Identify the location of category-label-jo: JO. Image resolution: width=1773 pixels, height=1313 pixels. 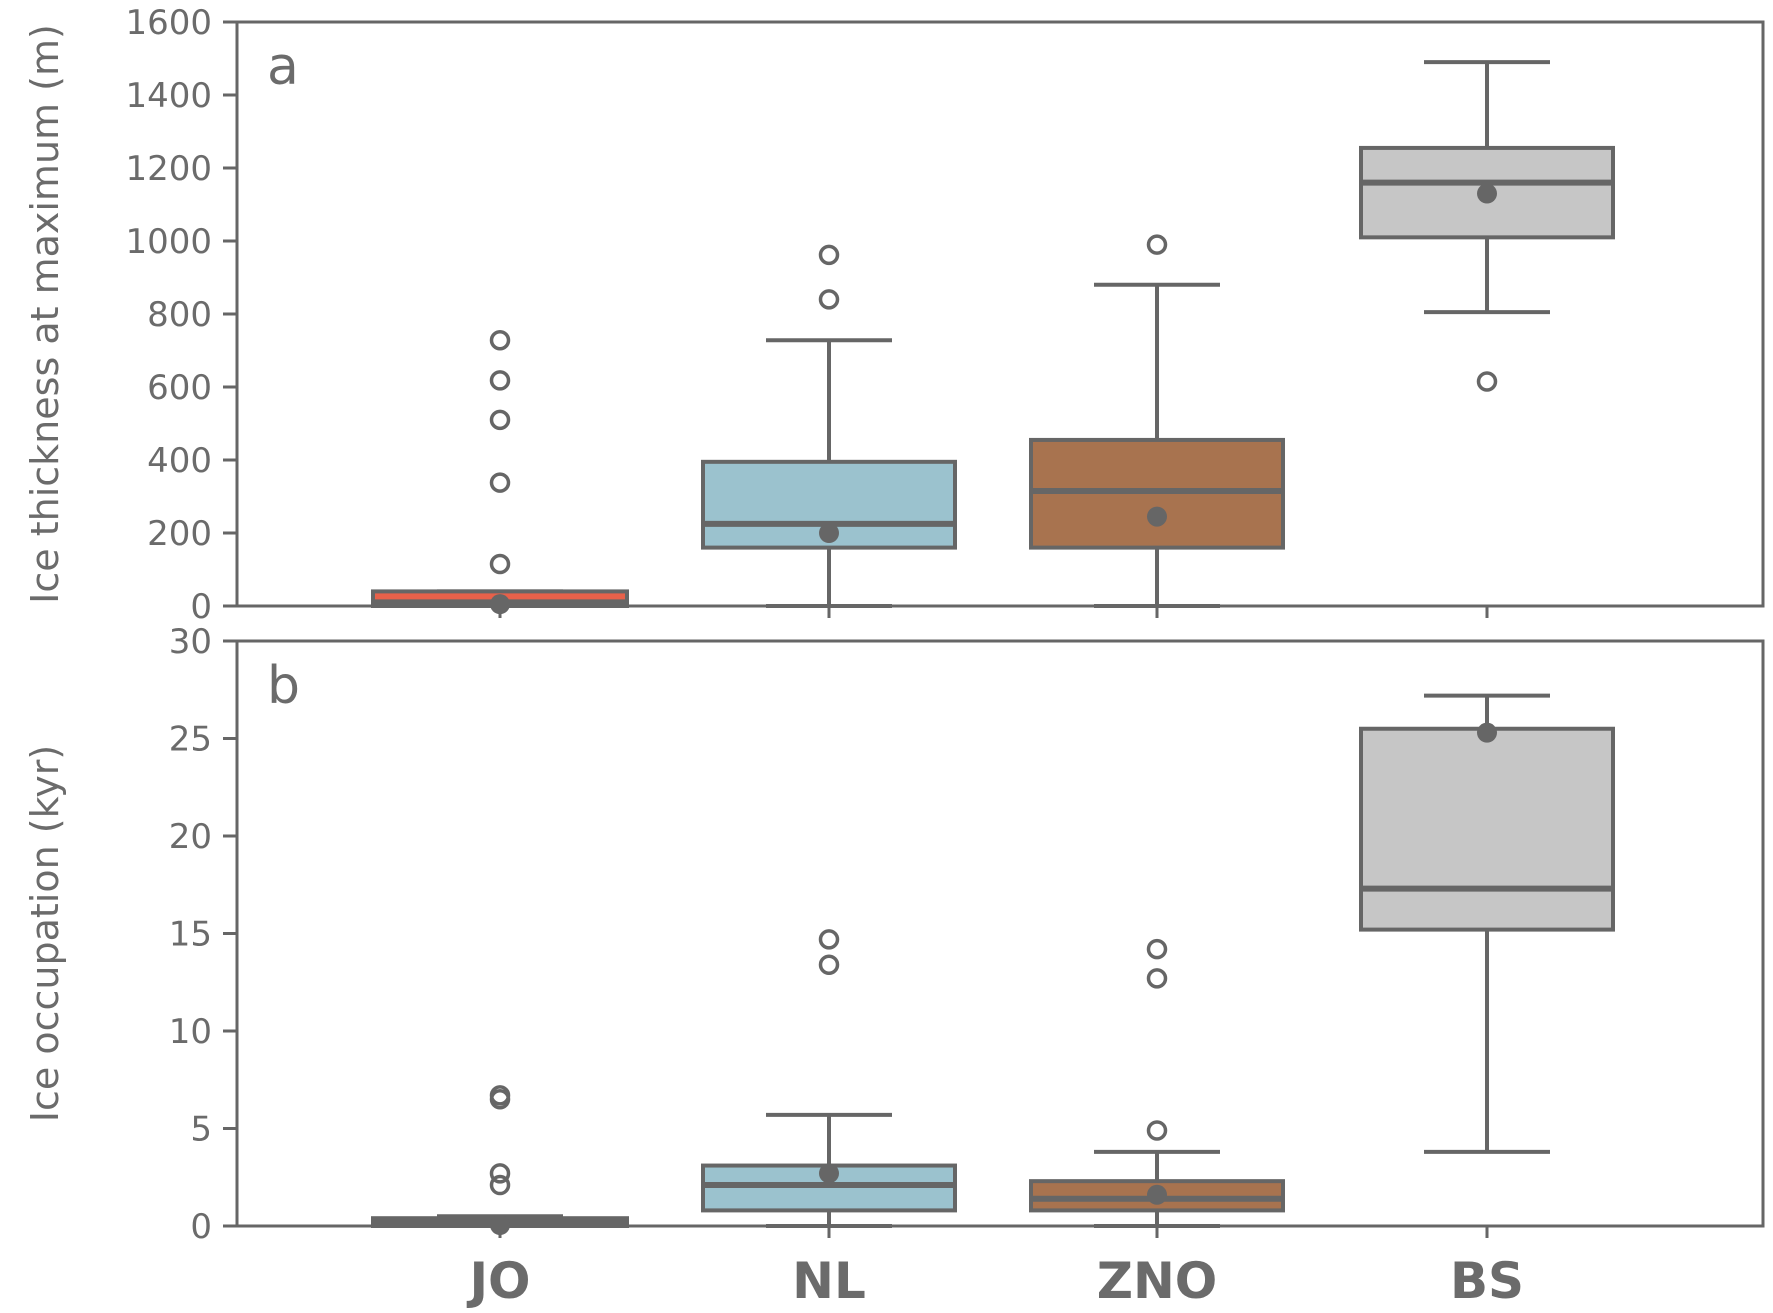
(498, 1281).